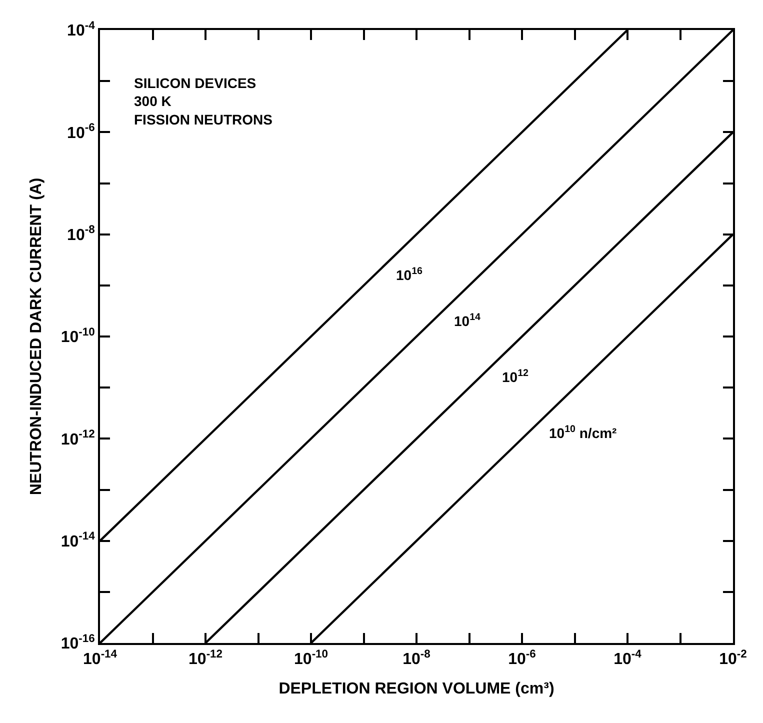 The width and height of the screenshot is (763, 723). What do you see at coordinates (78, 540) in the screenshot?
I see `y-tick-label: 10$^{-14}$` at bounding box center [78, 540].